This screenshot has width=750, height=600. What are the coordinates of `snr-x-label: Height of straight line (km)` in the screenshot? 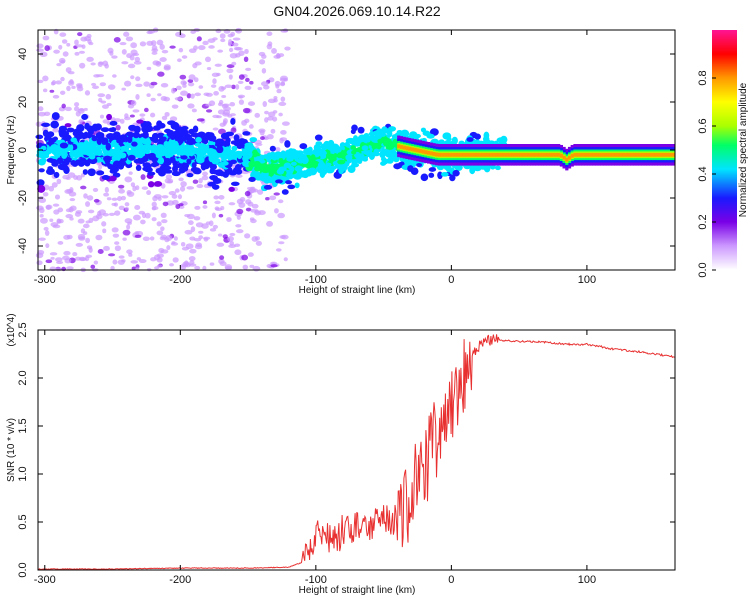 It's located at (357, 590).